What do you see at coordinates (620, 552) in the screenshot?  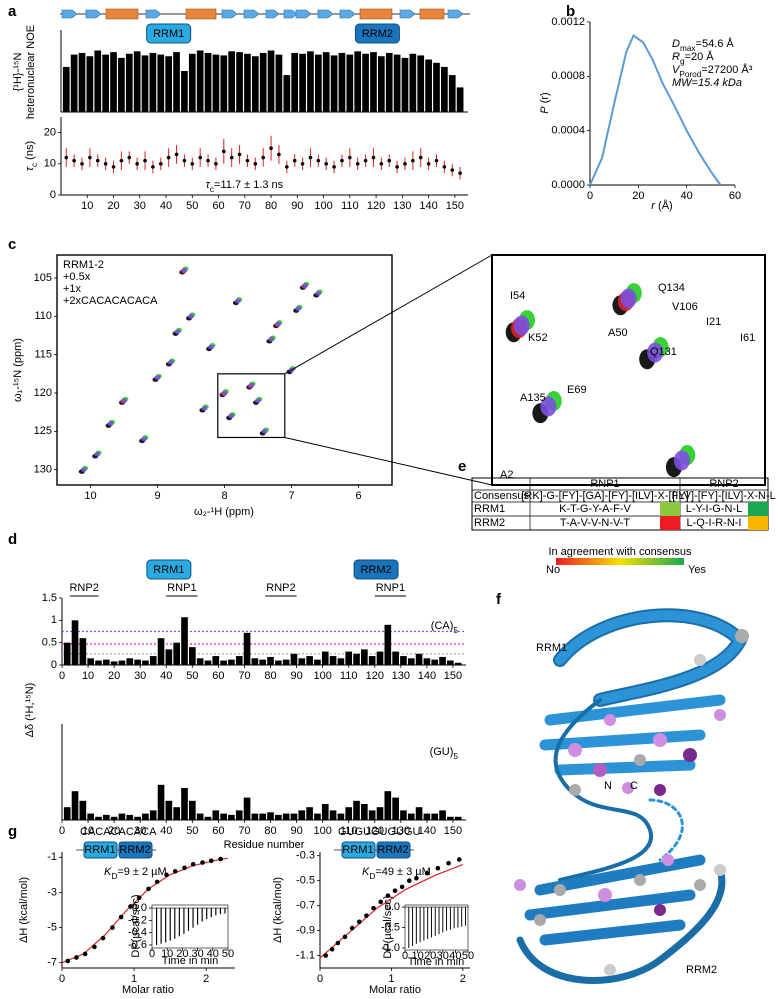 I see `legend-title: In agreement with consensus` at bounding box center [620, 552].